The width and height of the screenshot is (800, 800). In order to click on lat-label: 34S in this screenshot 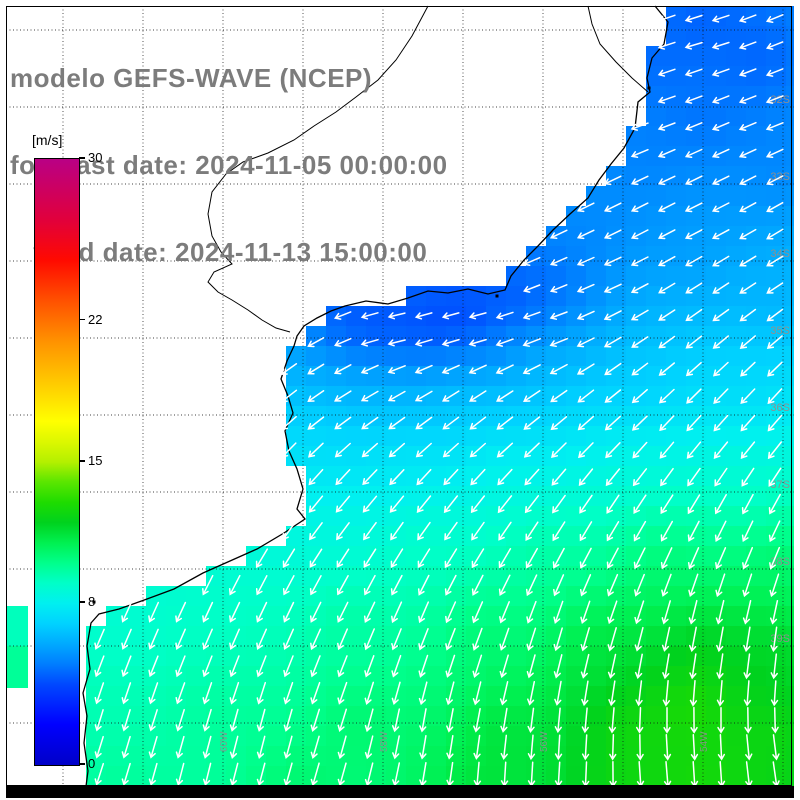, I will do `click(780, 254)`.